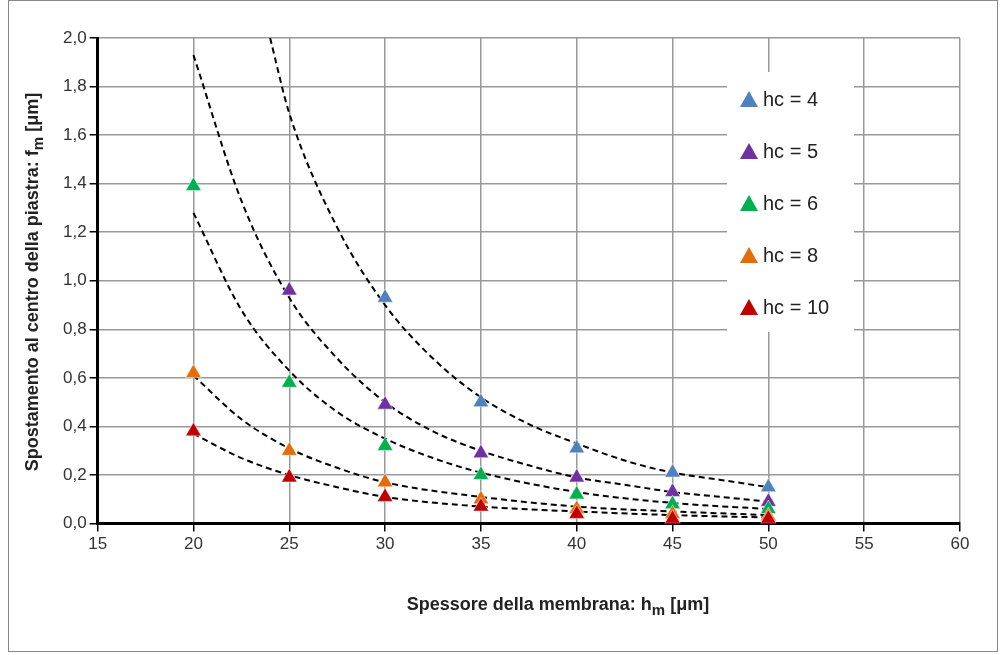 Image resolution: width=1003 pixels, height=655 pixels. Describe the element at coordinates (74, 523) in the screenshot. I see `y-tick-label: 0,0` at that location.